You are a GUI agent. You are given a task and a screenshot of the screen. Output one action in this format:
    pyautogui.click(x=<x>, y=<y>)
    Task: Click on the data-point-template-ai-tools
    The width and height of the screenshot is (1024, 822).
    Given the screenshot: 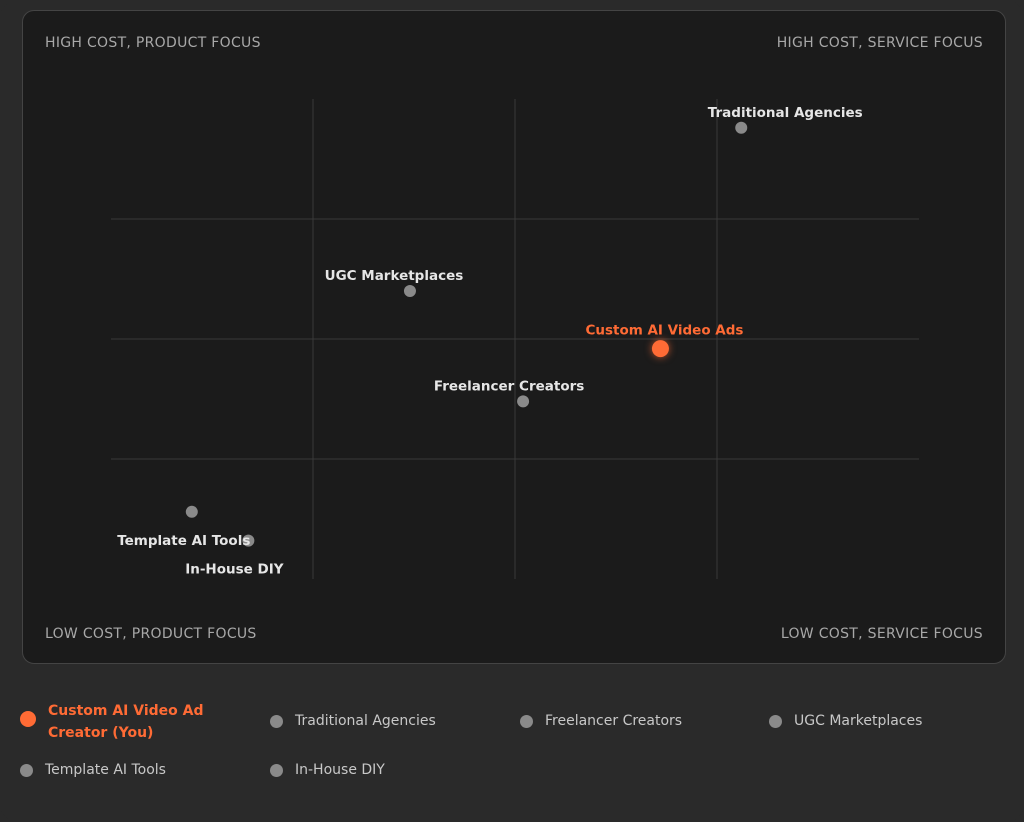 What is the action you would take?
    pyautogui.click(x=191, y=511)
    